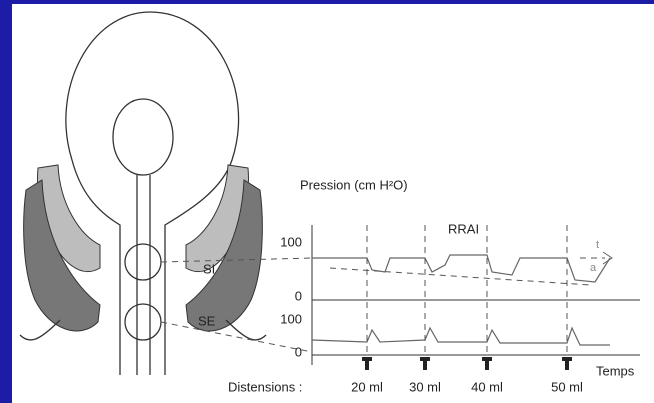 The width and height of the screenshot is (654, 403). Describe the element at coordinates (567, 386) in the screenshot. I see `distension-label: 50 ml` at that location.